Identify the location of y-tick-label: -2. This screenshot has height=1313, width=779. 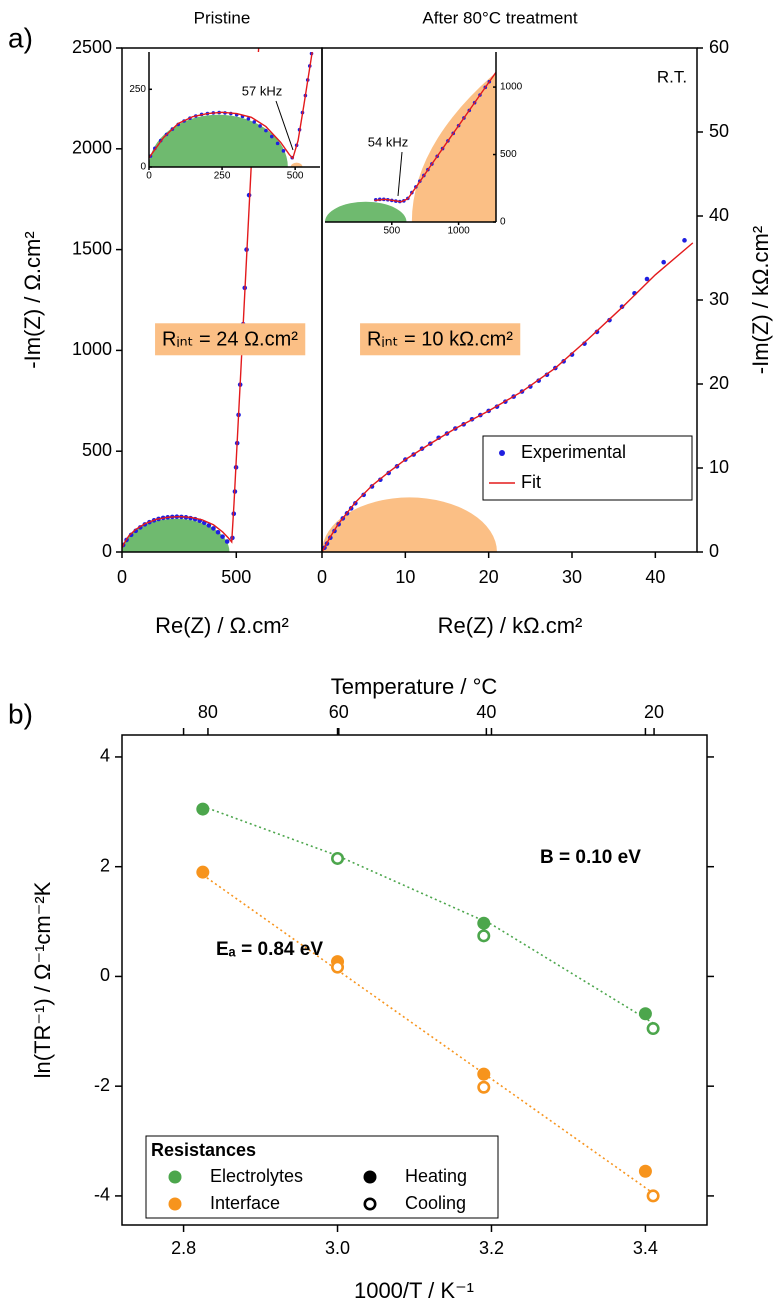
(102, 1085).